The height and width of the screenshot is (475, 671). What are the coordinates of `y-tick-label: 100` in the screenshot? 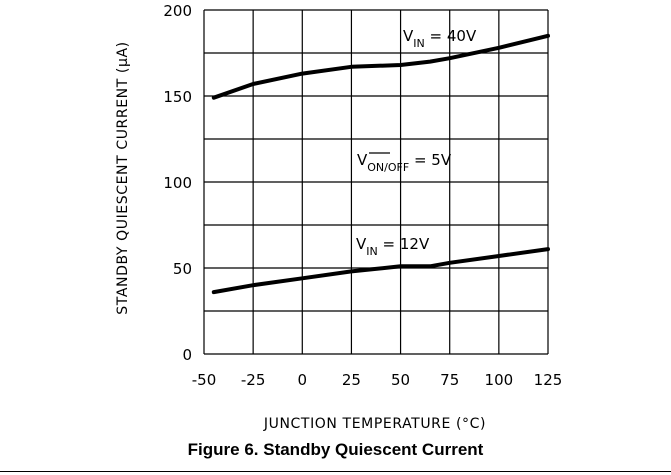 It's located at (177, 183).